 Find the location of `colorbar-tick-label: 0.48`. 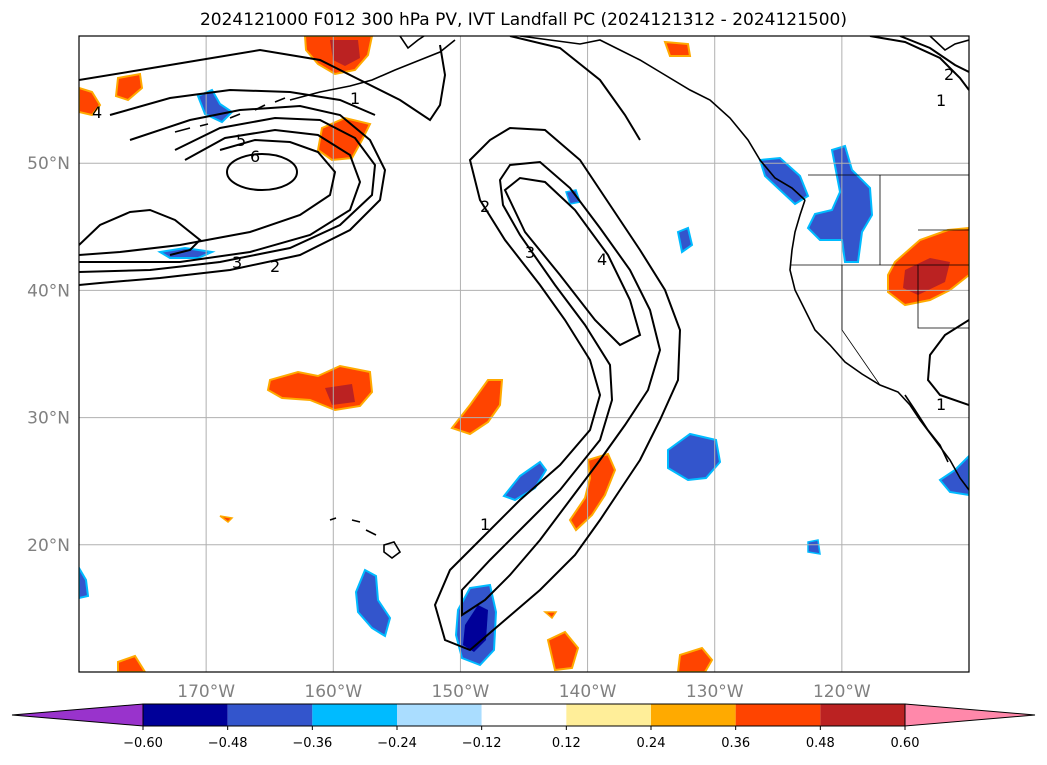

colorbar-tick-label: 0.48 is located at coordinates (820, 743).